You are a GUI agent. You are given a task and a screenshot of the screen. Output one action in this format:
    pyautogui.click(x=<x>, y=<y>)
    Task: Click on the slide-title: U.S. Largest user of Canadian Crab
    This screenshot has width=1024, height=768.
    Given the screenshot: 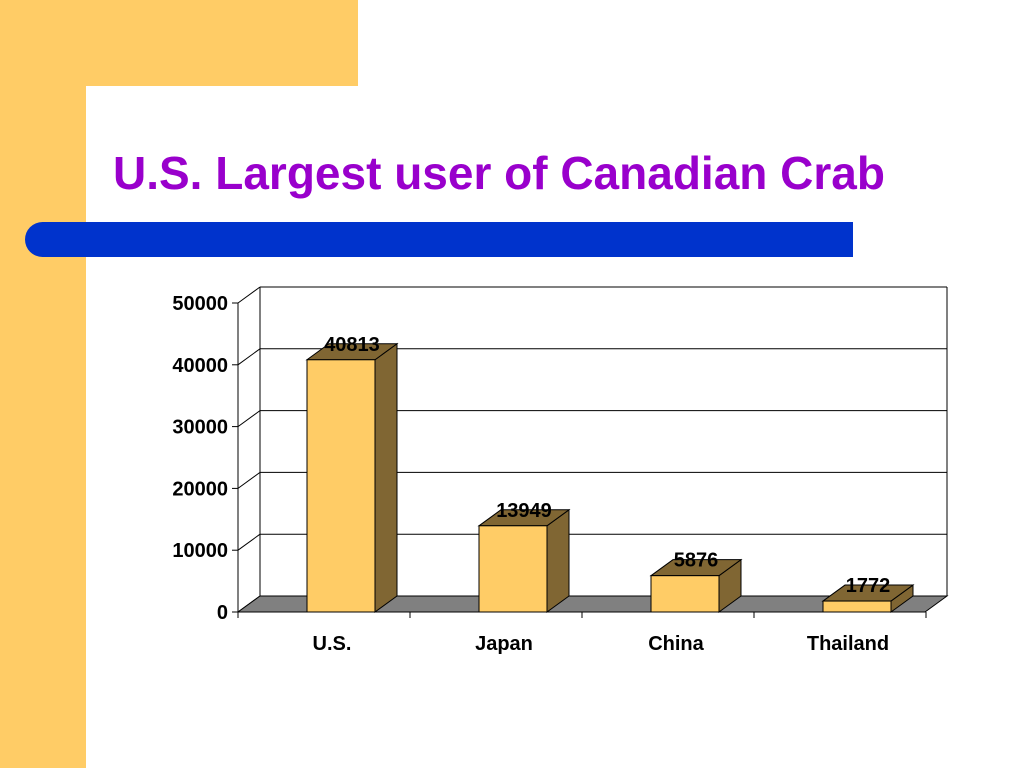 What is the action you would take?
    pyautogui.click(x=499, y=173)
    